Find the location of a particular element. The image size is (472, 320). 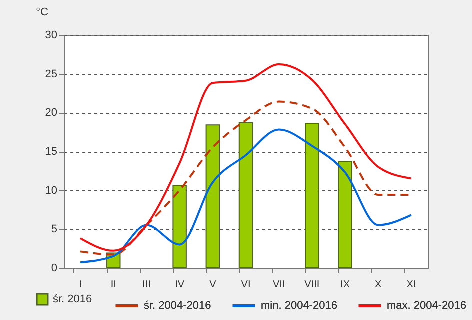

x-tick-label: X is located at coordinates (378, 285).